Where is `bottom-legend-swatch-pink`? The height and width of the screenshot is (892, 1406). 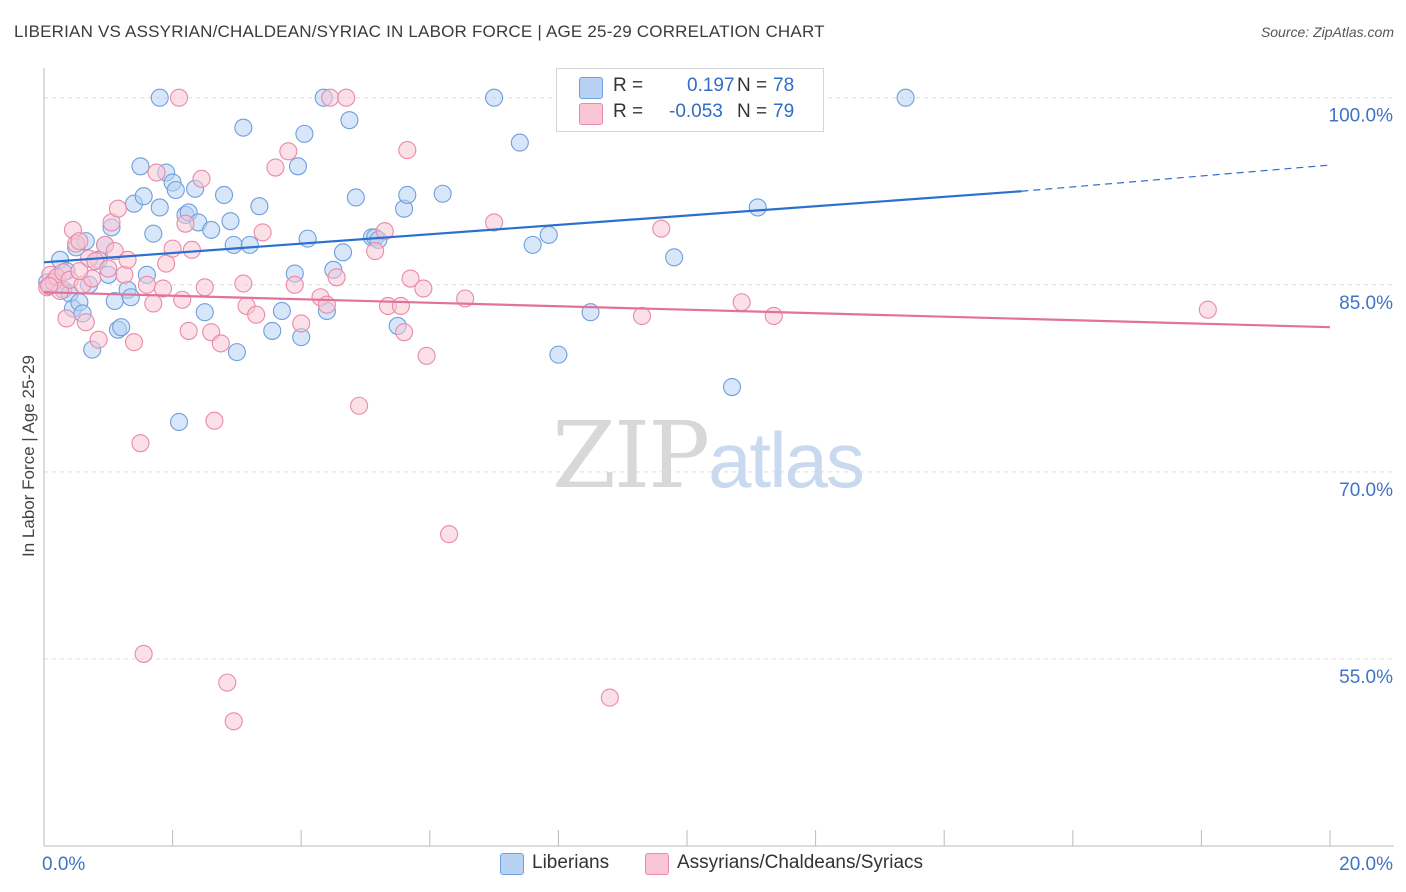 bottom-legend-swatch-pink is located at coordinates (657, 864).